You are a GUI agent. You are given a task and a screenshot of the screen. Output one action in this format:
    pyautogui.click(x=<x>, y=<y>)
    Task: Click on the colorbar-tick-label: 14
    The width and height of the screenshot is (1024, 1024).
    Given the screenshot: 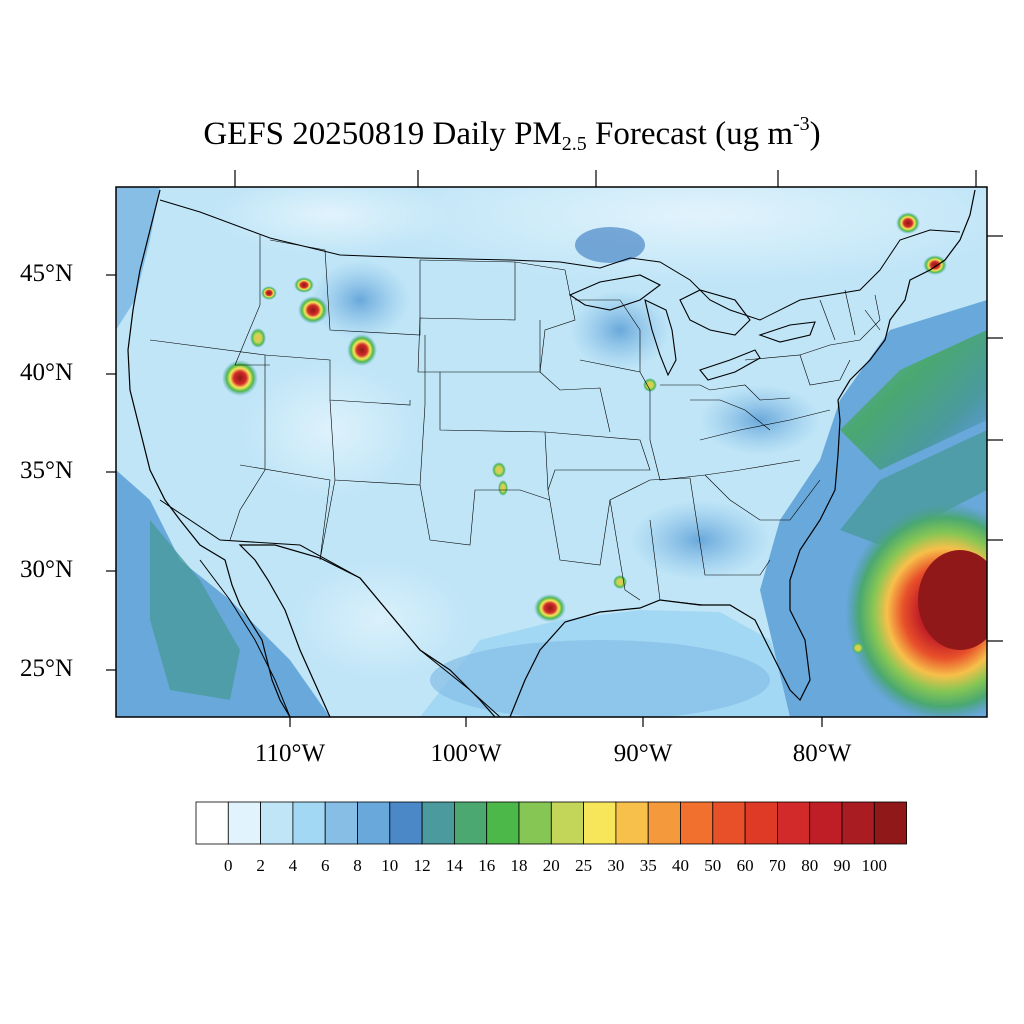 What is the action you would take?
    pyautogui.click(x=454, y=865)
    